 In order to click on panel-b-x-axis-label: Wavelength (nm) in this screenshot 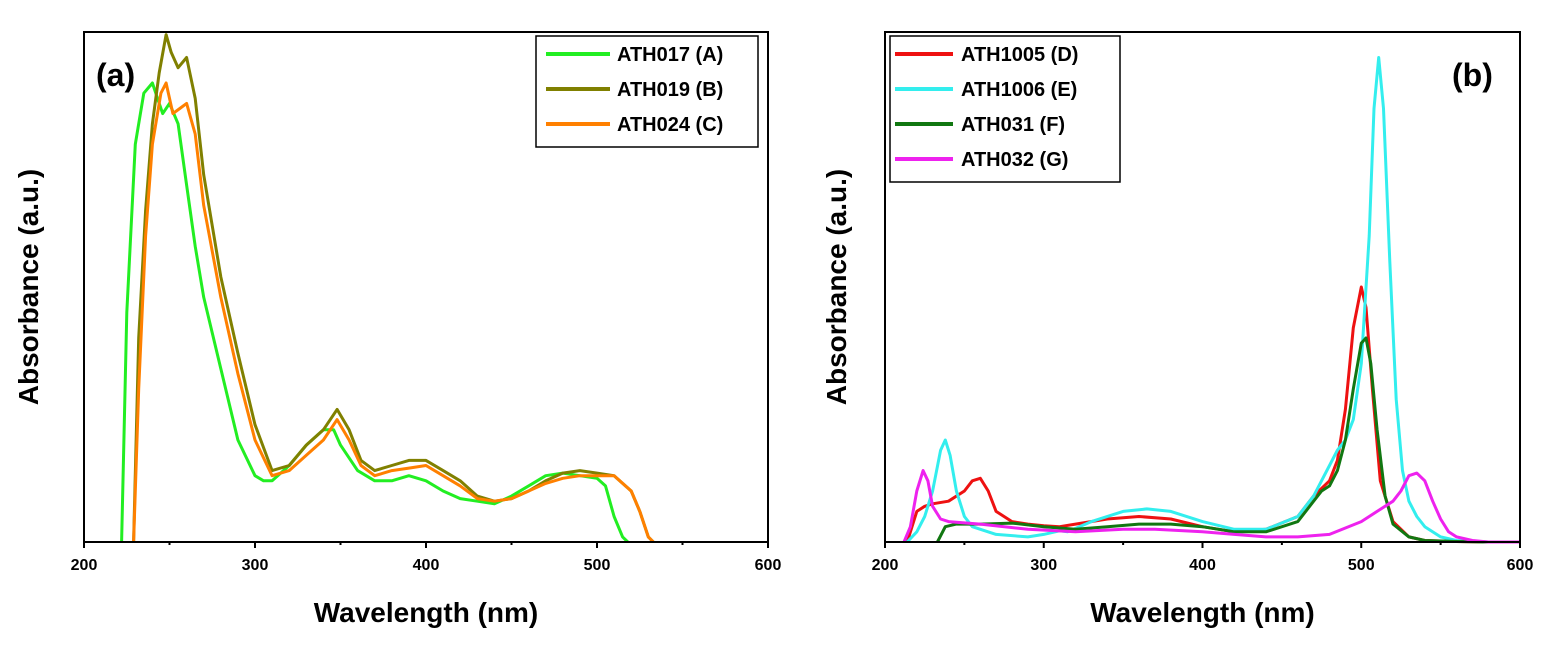, I will do `click(1202, 612)`.